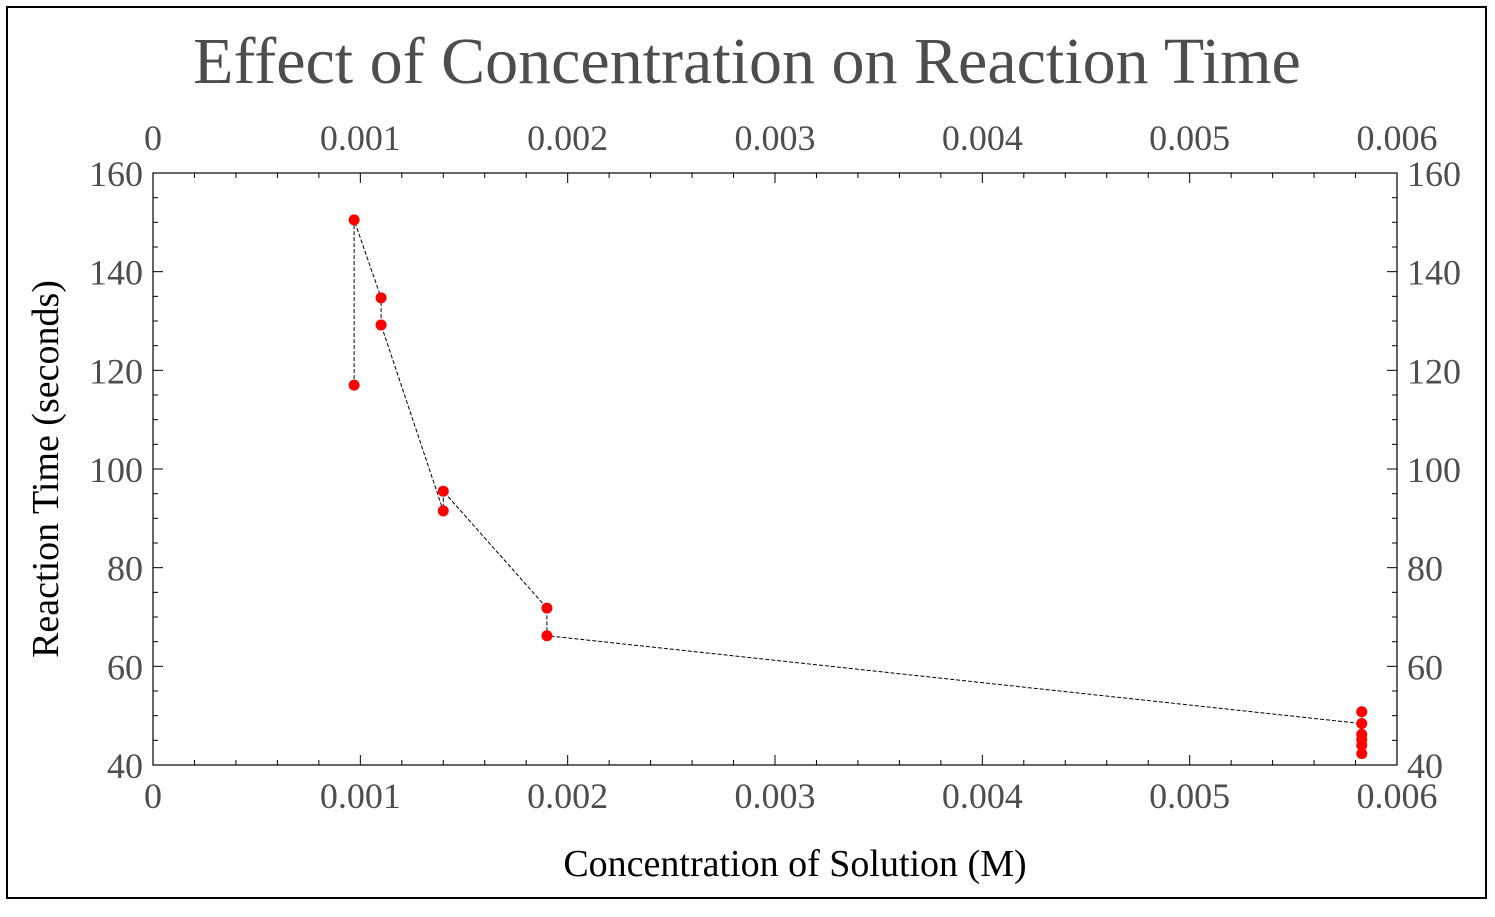 The width and height of the screenshot is (1495, 917). Describe the element at coordinates (1189, 796) in the screenshot. I see `x-tick-label-bottom: 0.005` at that location.